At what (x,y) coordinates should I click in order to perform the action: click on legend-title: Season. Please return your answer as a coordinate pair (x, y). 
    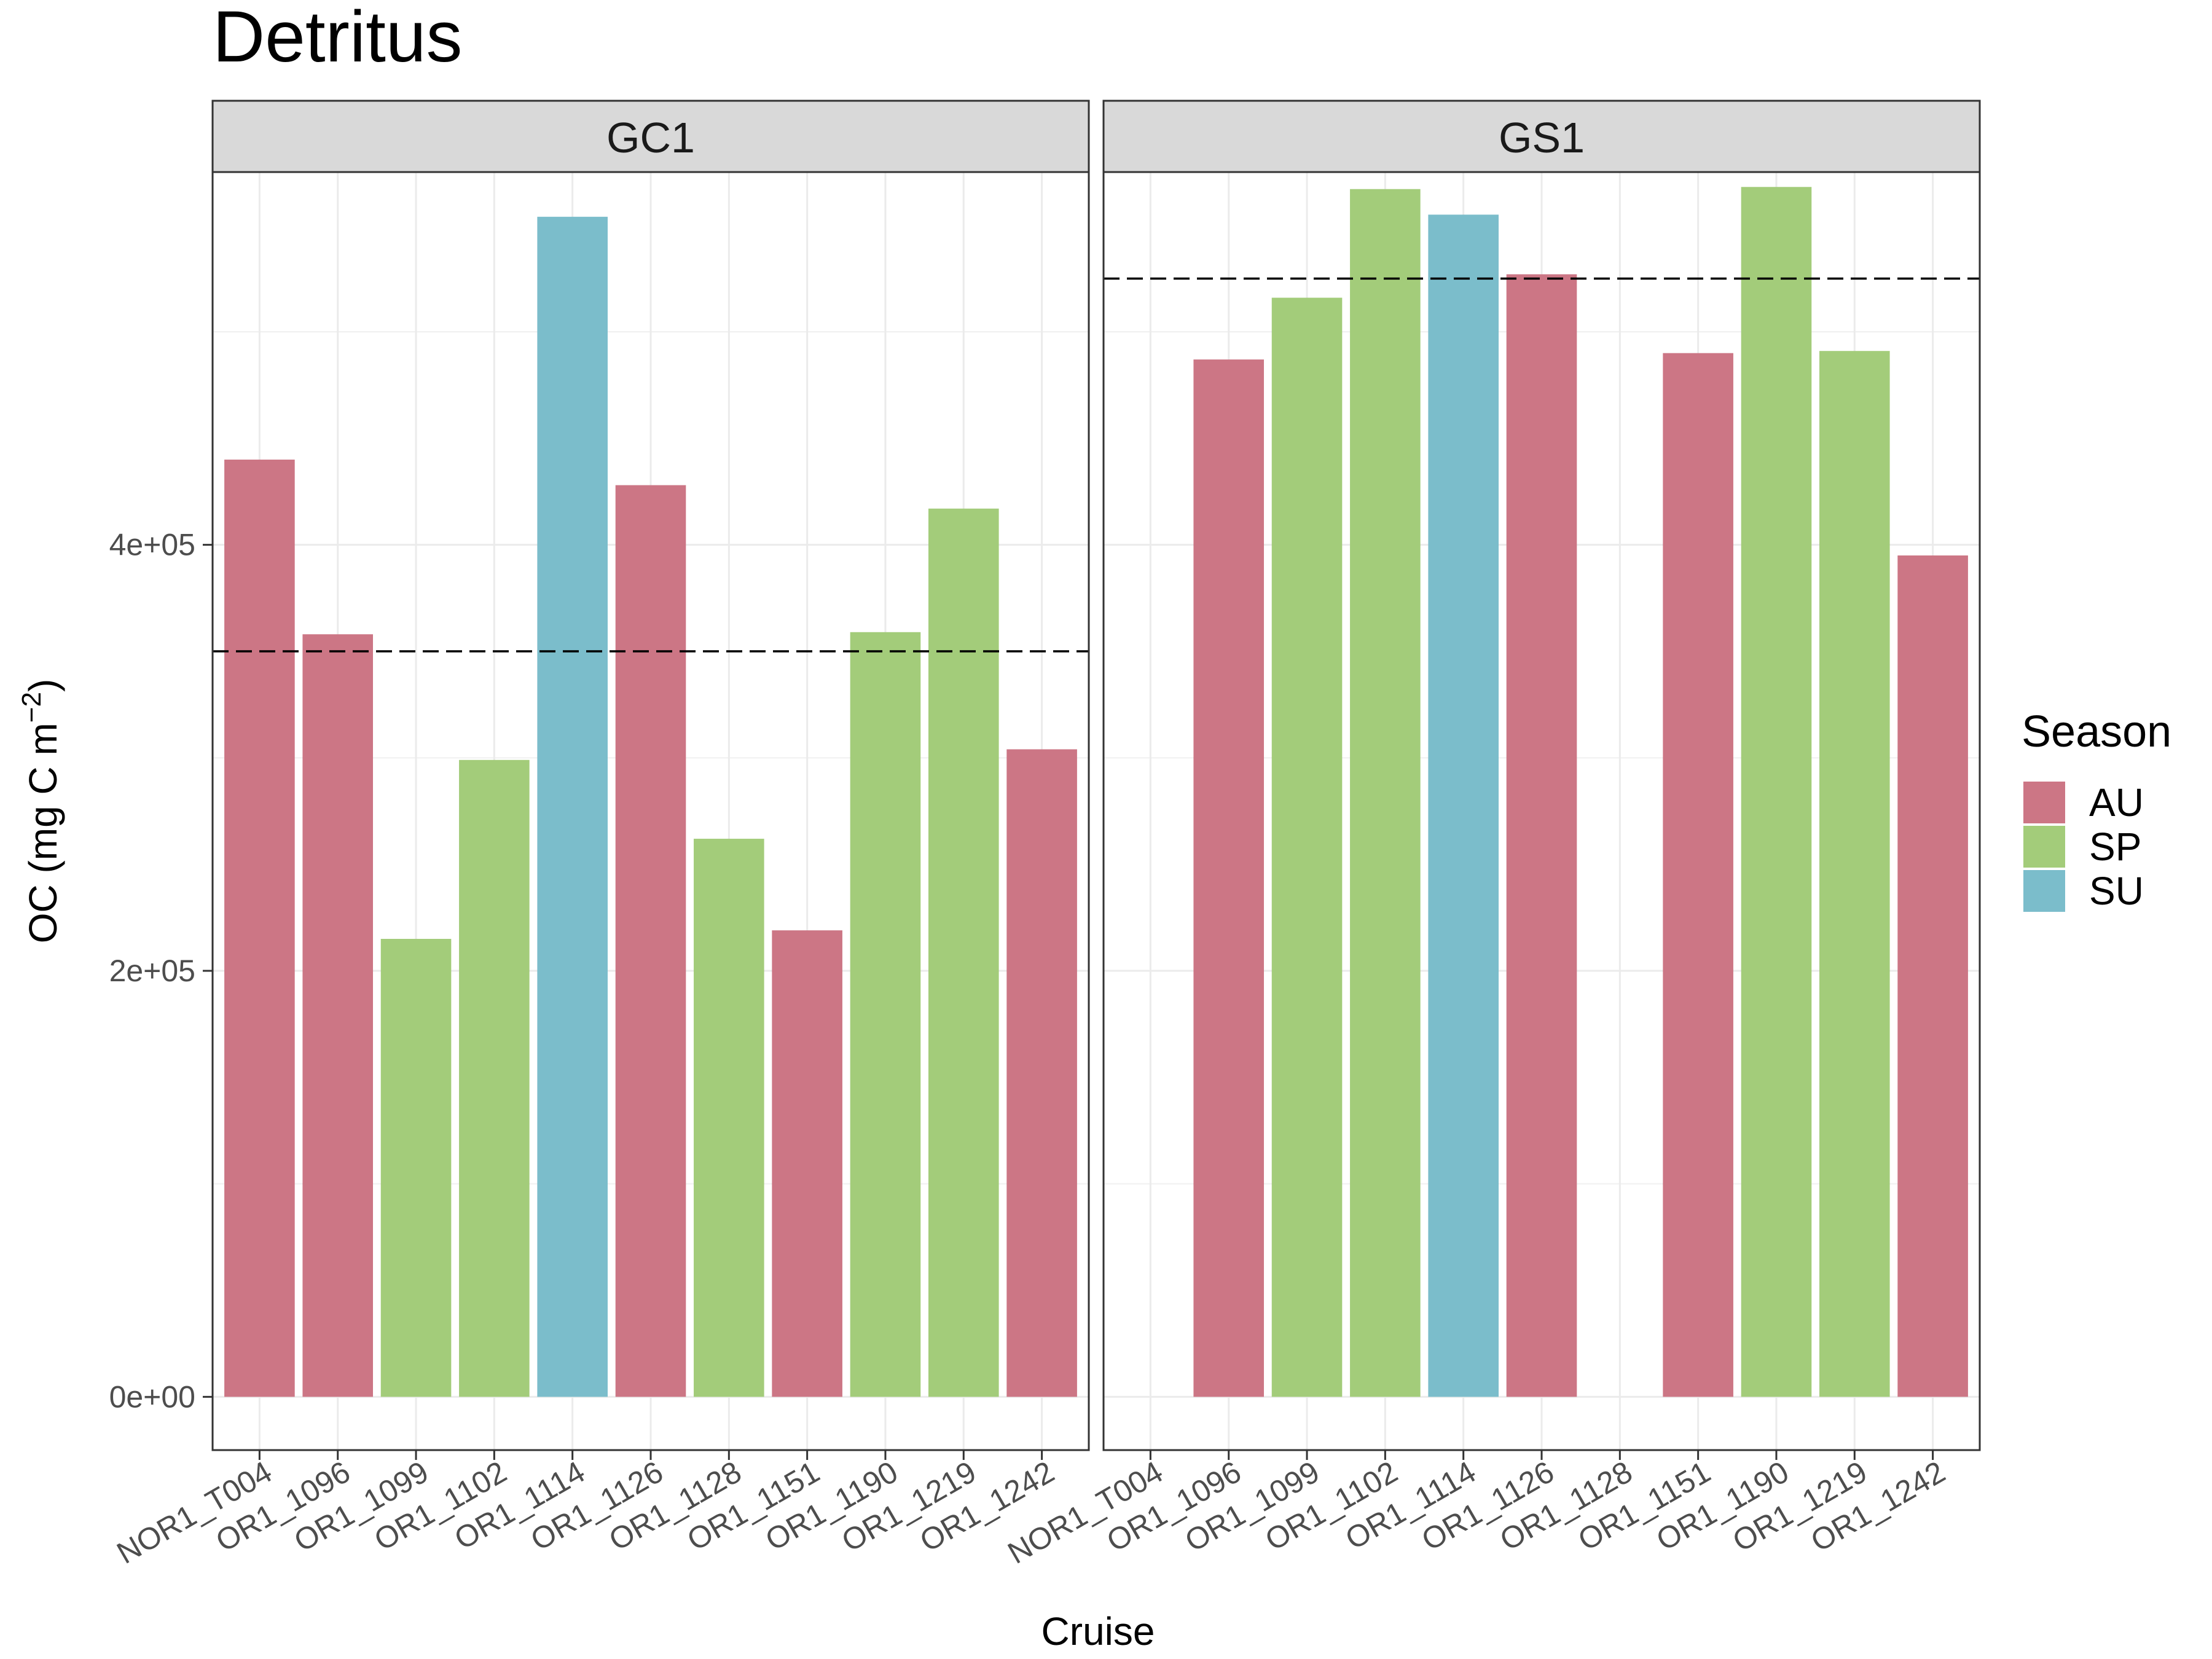
    Looking at the image, I should click on (2096, 731).